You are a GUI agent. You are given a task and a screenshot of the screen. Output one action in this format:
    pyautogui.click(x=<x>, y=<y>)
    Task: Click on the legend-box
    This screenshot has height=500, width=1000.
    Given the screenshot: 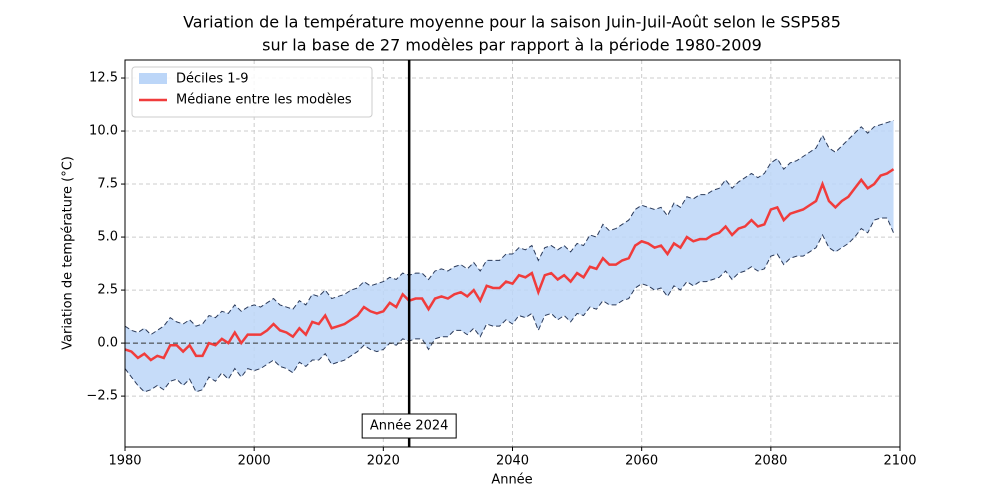 What is the action you would take?
    pyautogui.click(x=252, y=92)
    